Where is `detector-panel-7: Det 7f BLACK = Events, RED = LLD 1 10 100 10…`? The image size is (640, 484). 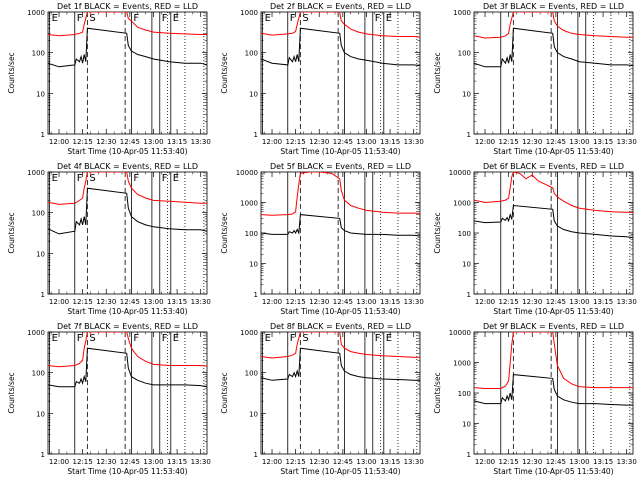
detector-panel-7: Det 7f BLACK = Events, RED = LLD 1 10 100 10… is located at coordinates (109, 399).